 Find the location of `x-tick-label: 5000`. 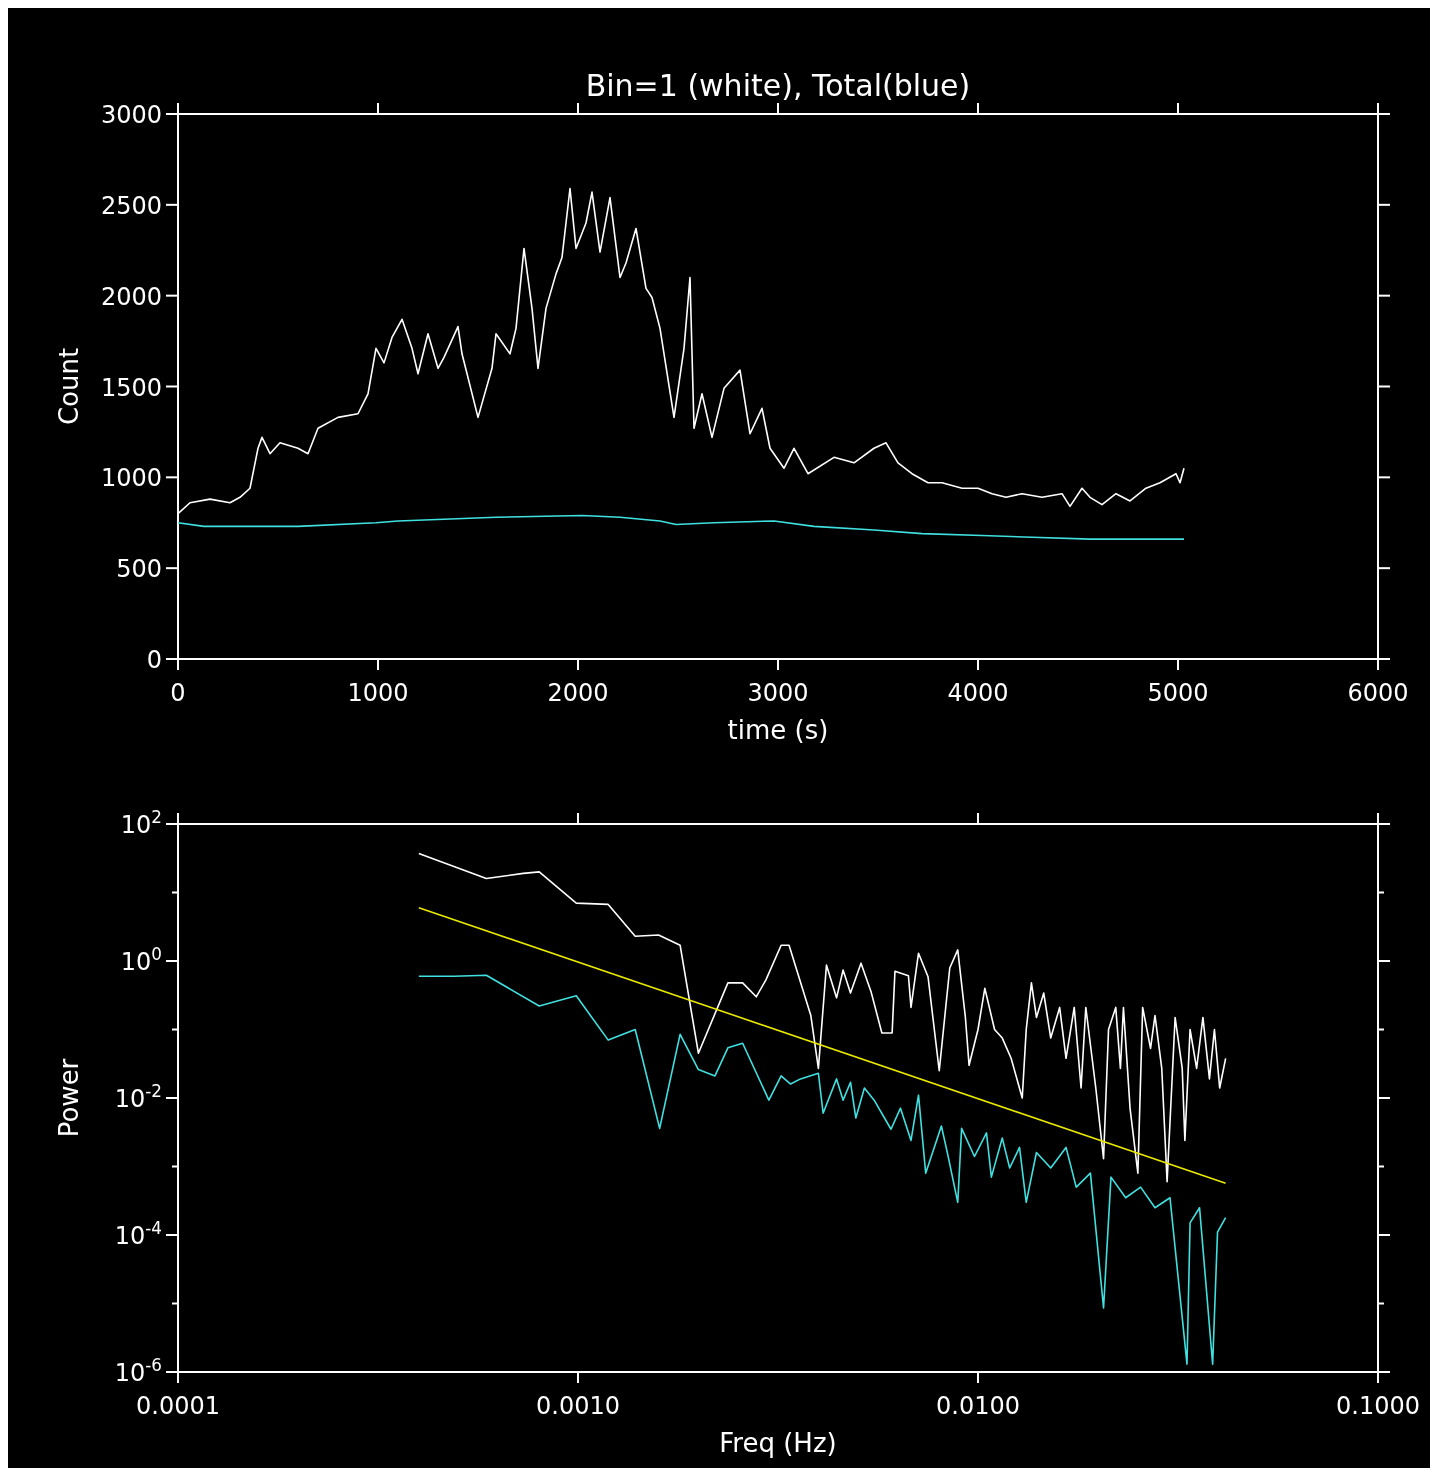

x-tick-label: 5000 is located at coordinates (1178, 693).